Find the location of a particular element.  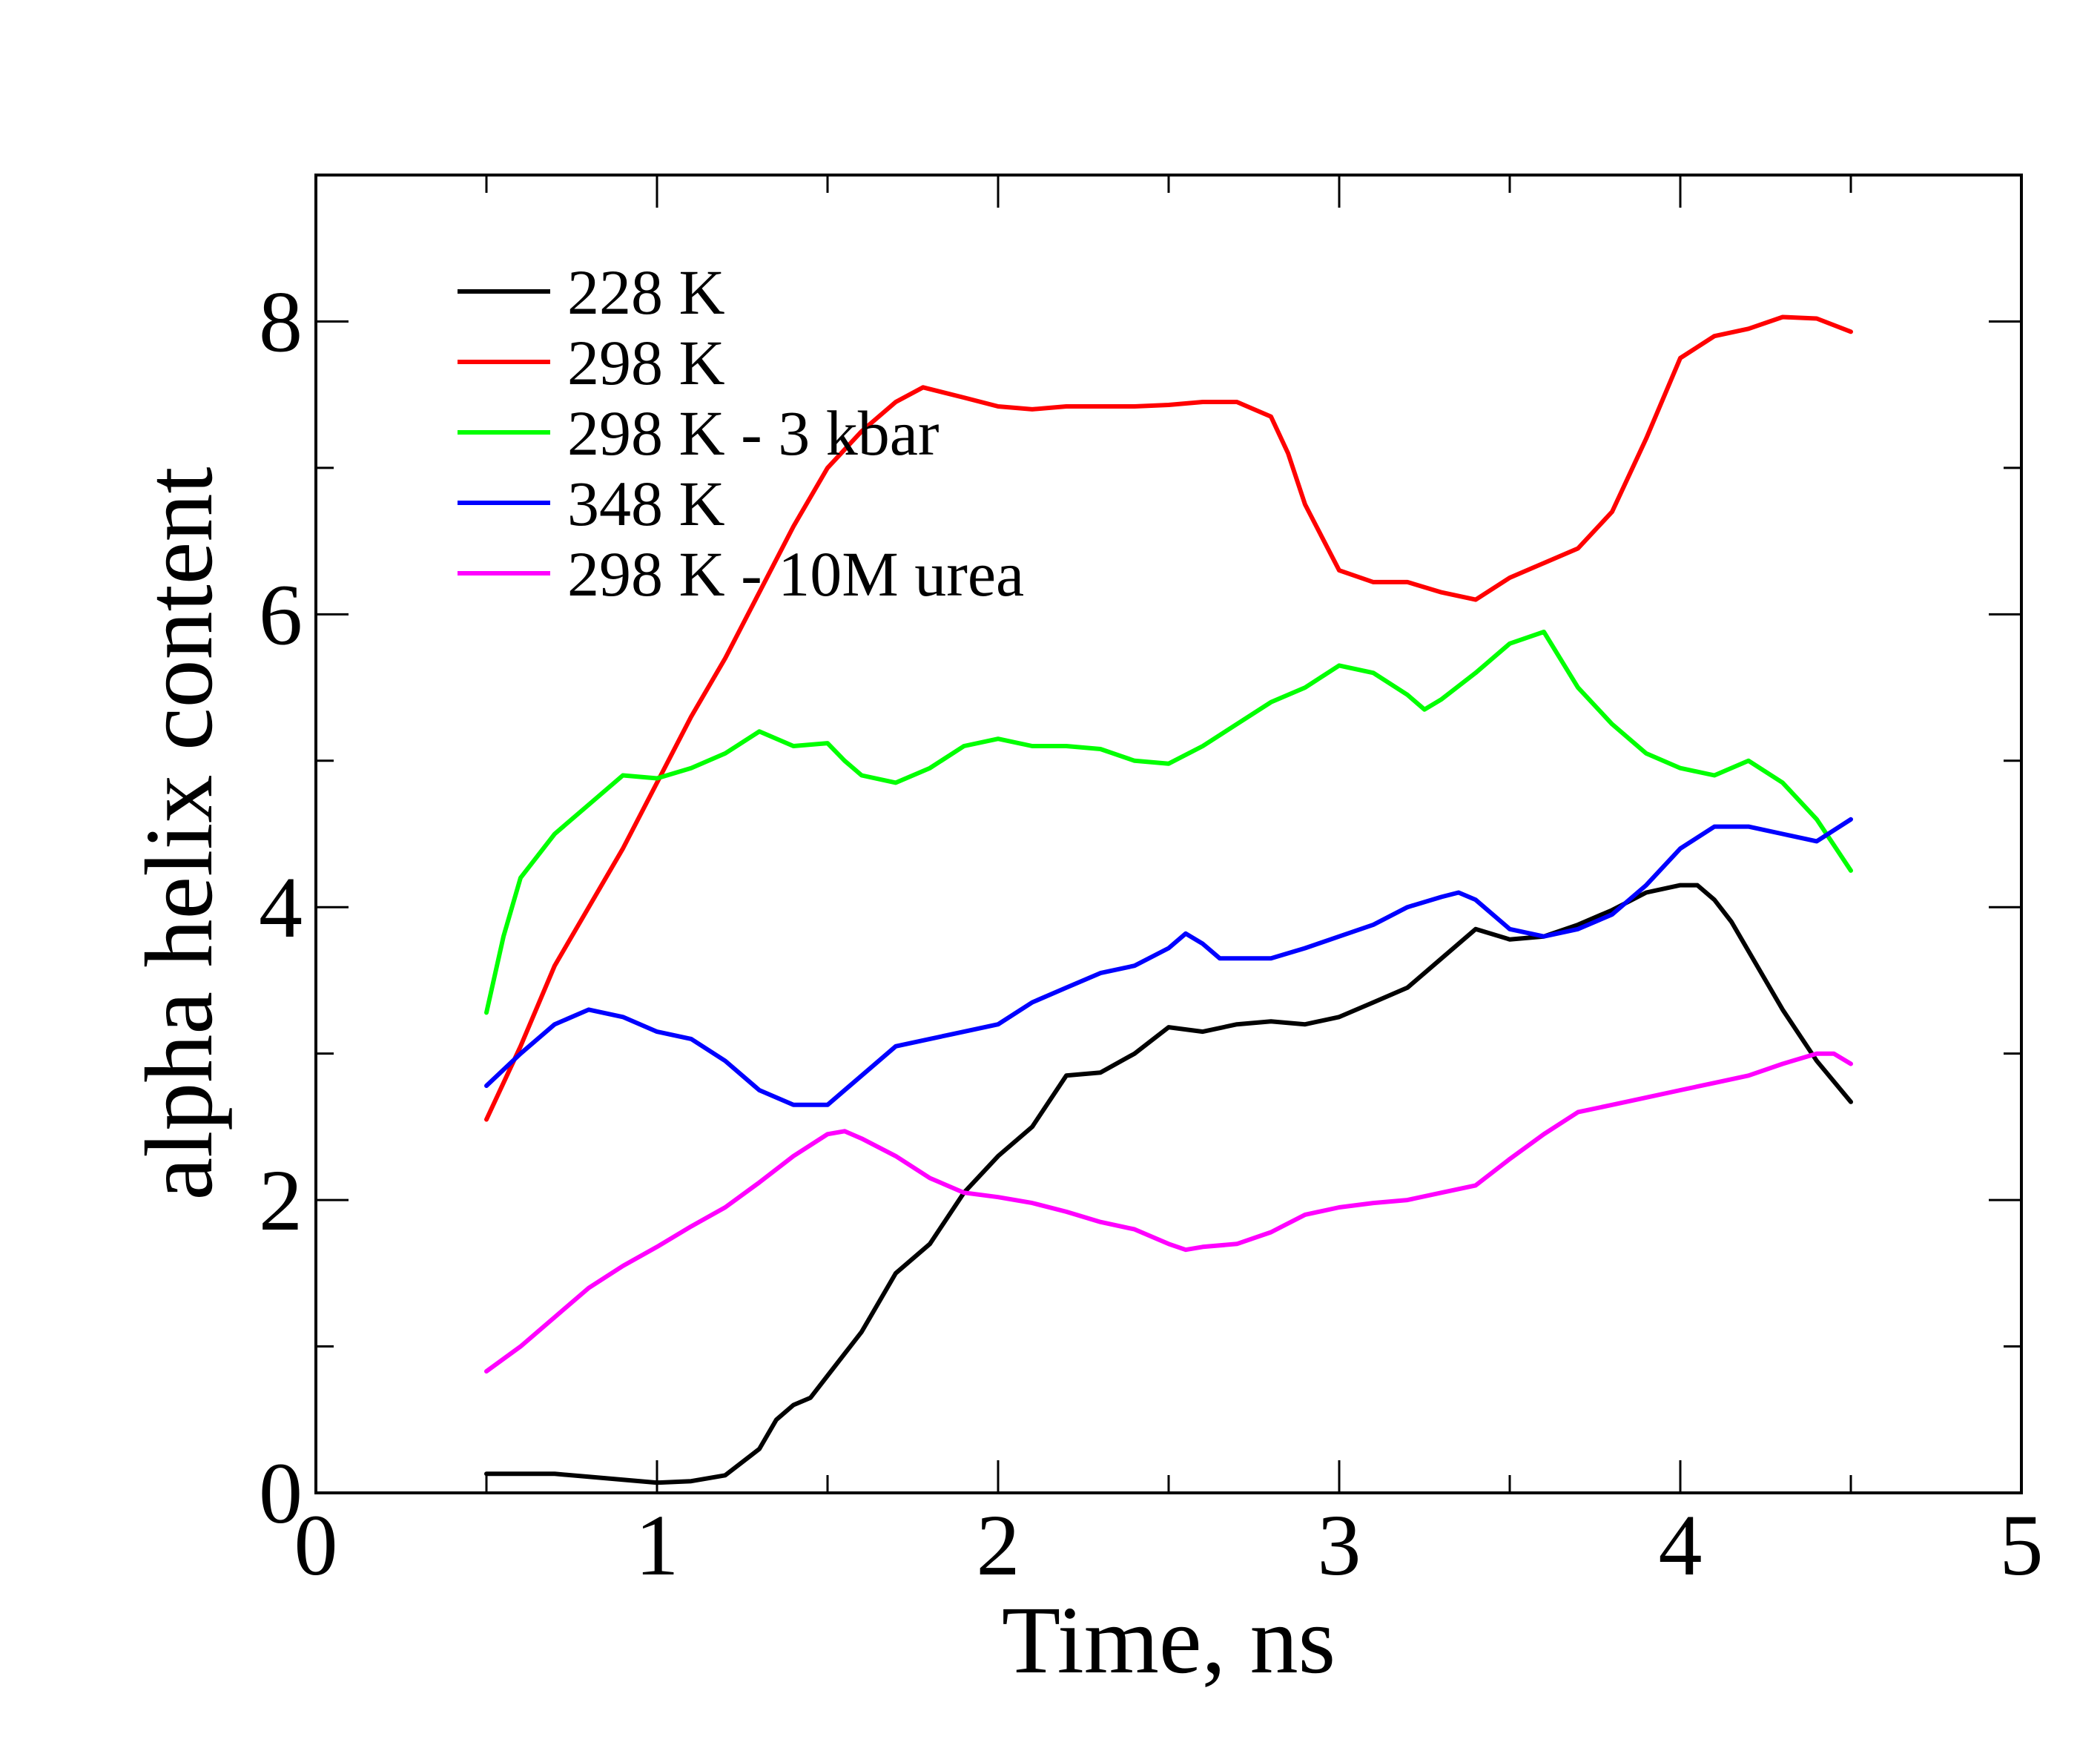

legend-label-0: 228 K is located at coordinates (646, 292).